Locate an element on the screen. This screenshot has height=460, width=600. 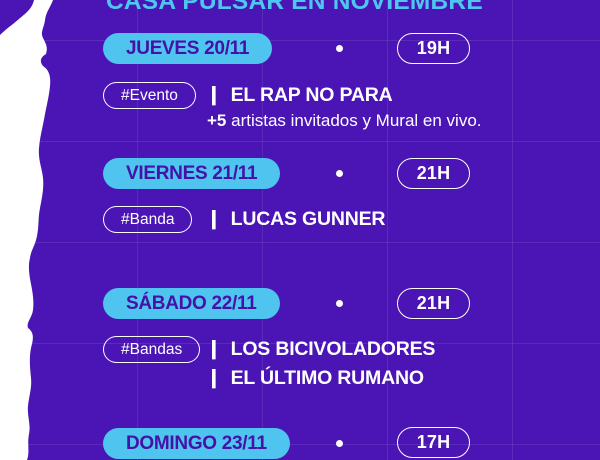
time-pill-jueves: 19H is located at coordinates (433, 48).